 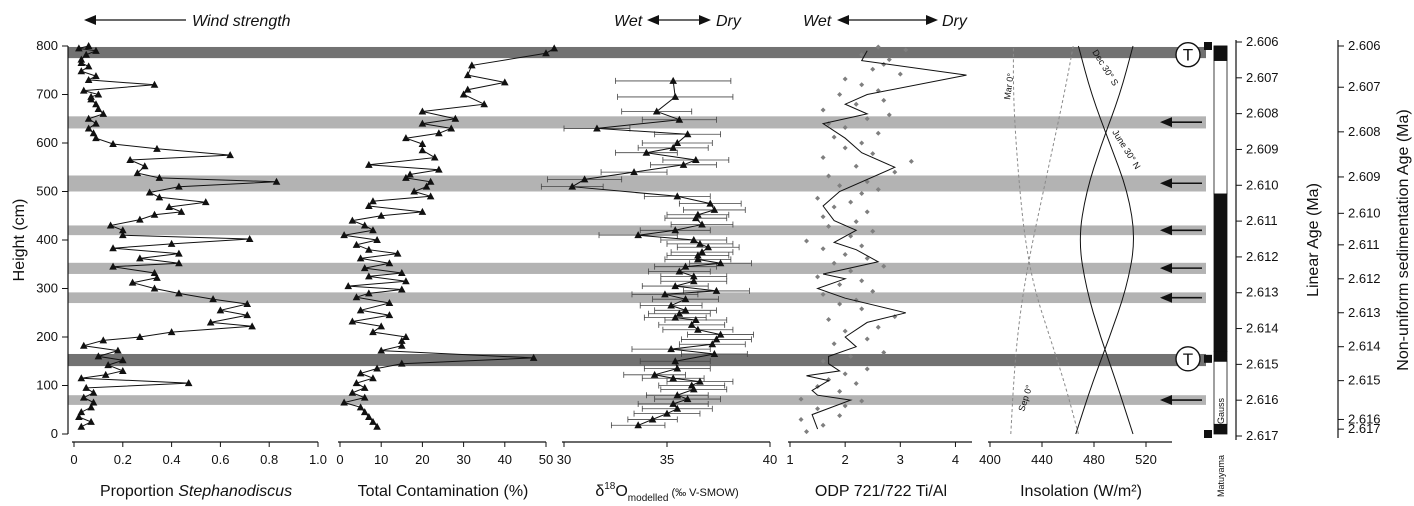 I want to click on stephanodiscus-x-tick-label-0: 0, so click(x=73, y=459).